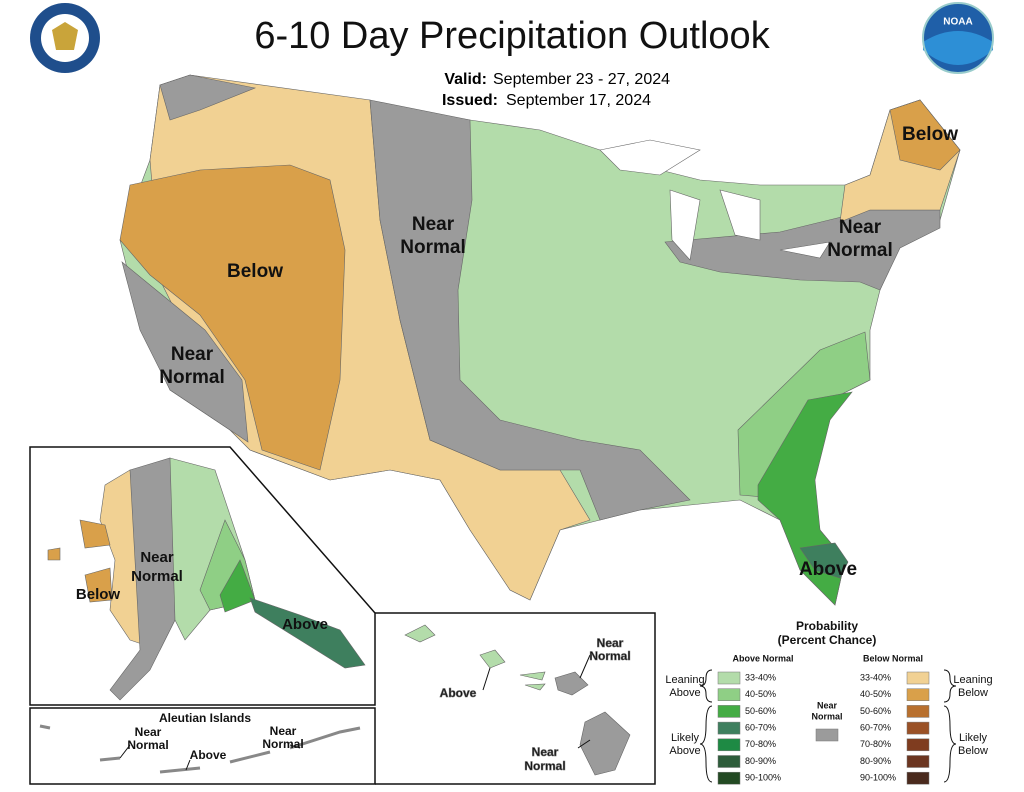 The width and height of the screenshot is (1024, 792). Describe the element at coordinates (957, 22) in the screenshot. I see `noaa-text: NOAA` at that location.